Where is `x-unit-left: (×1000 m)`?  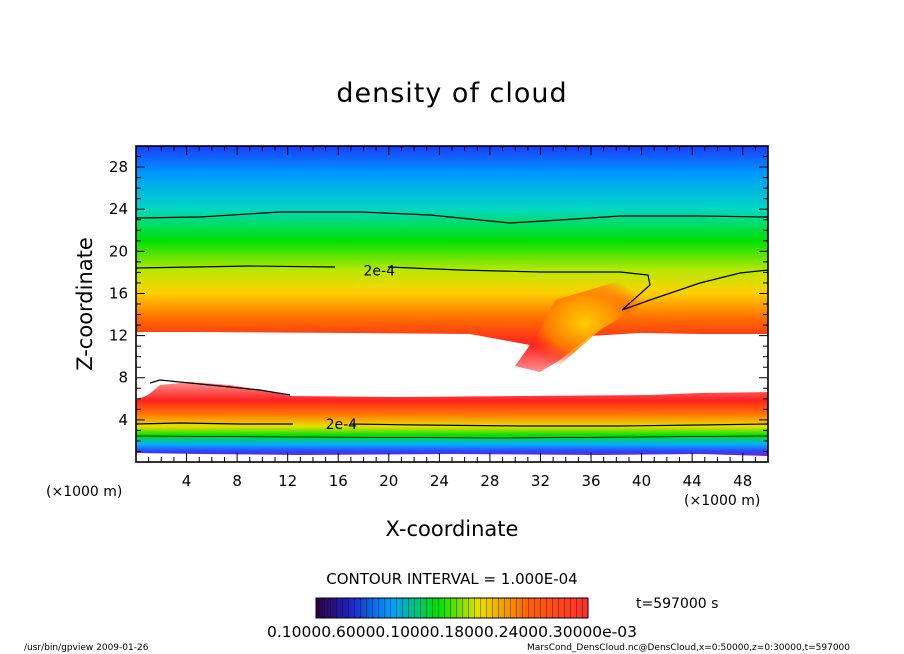
x-unit-left: (×1000 m) is located at coordinates (84, 492).